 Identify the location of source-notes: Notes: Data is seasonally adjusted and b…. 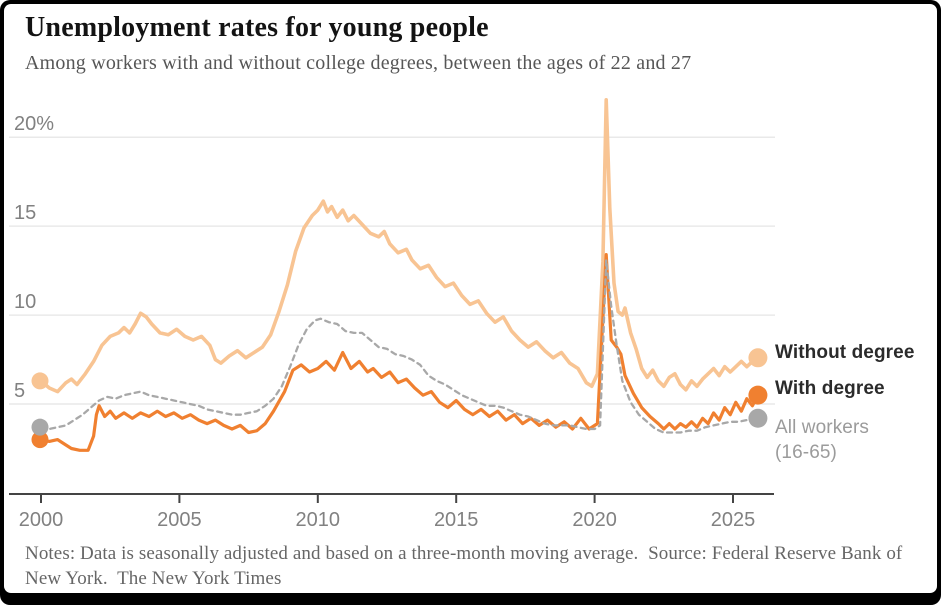
(466, 566).